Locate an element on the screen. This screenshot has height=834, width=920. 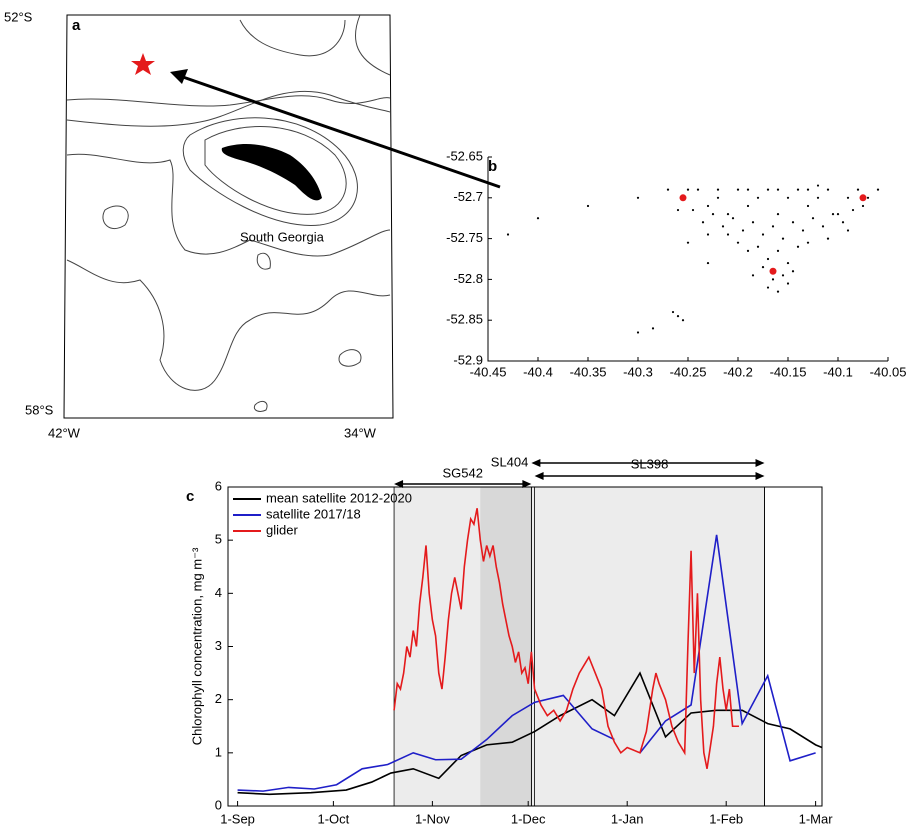
legend-label: glider is located at coordinates (282, 529).